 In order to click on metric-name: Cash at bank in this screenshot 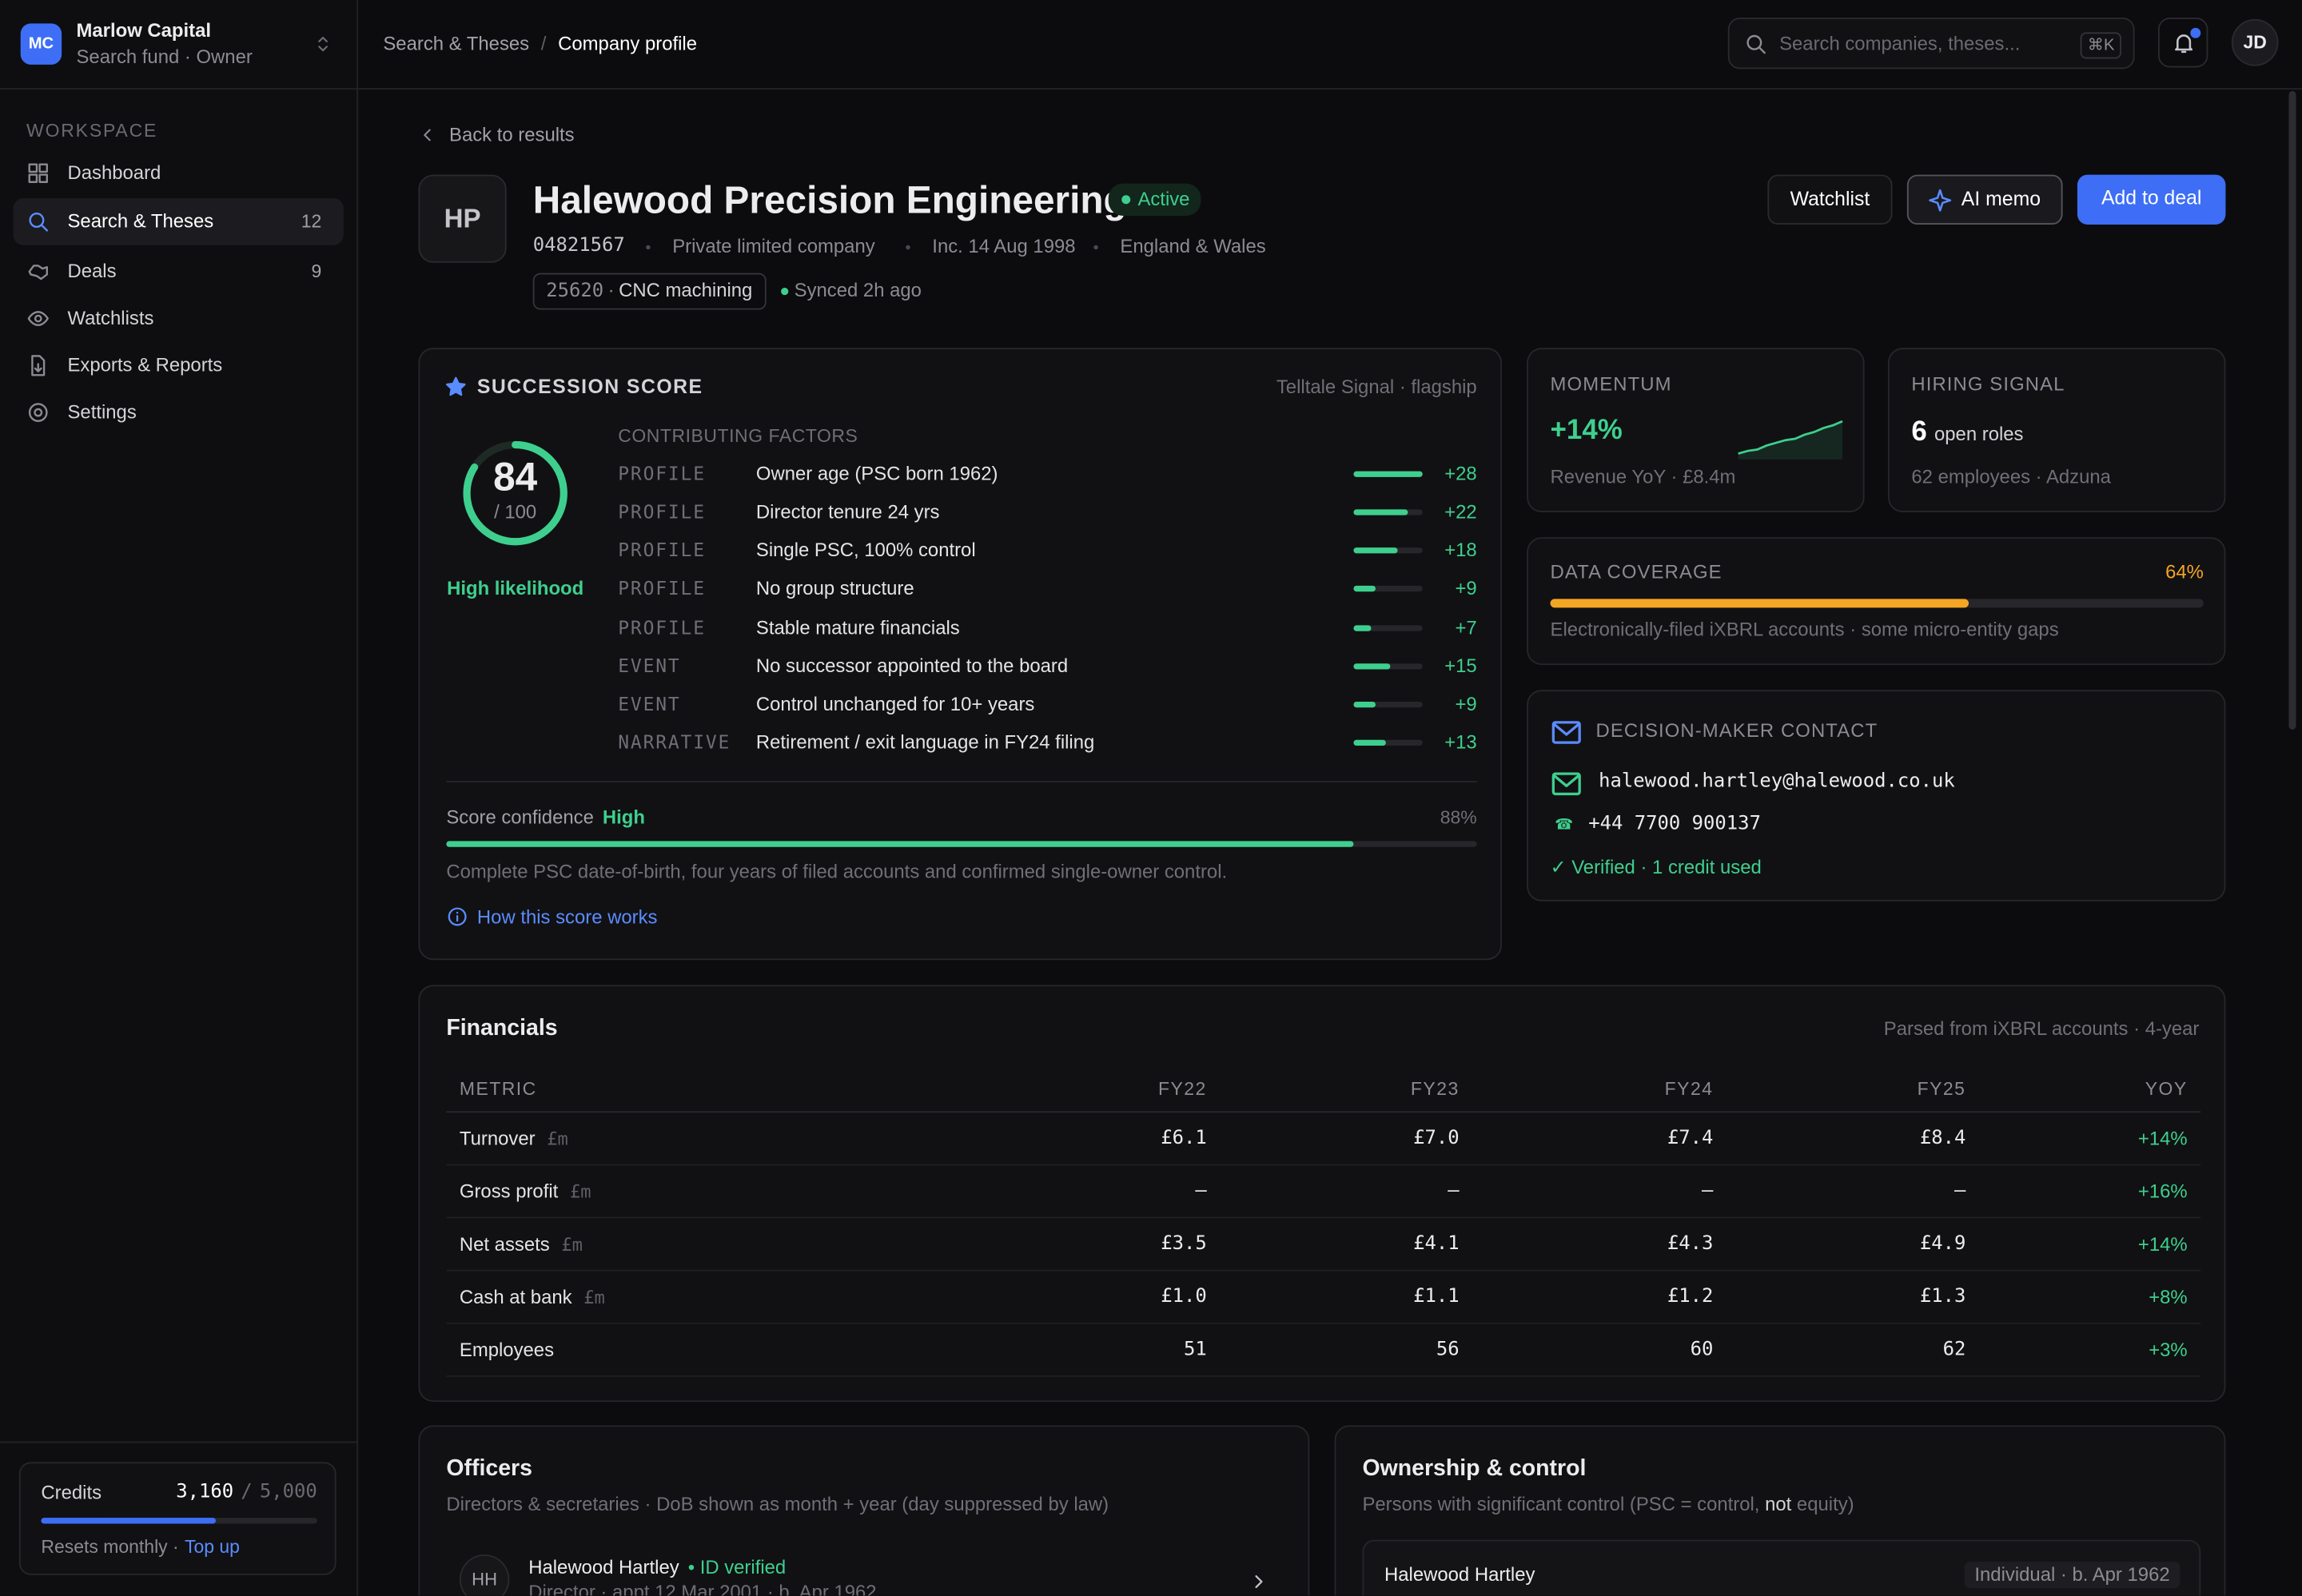, I will do `click(515, 1296)`.